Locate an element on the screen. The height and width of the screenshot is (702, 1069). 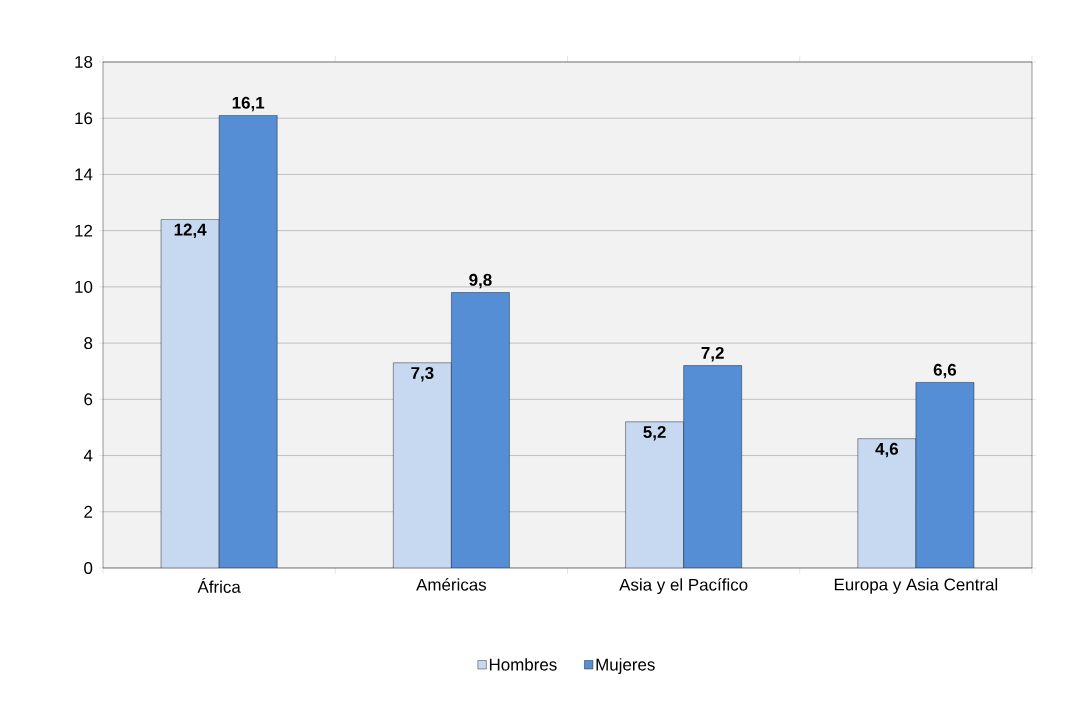
x-tick-label: Europa y Asia Central is located at coordinates (916, 586).